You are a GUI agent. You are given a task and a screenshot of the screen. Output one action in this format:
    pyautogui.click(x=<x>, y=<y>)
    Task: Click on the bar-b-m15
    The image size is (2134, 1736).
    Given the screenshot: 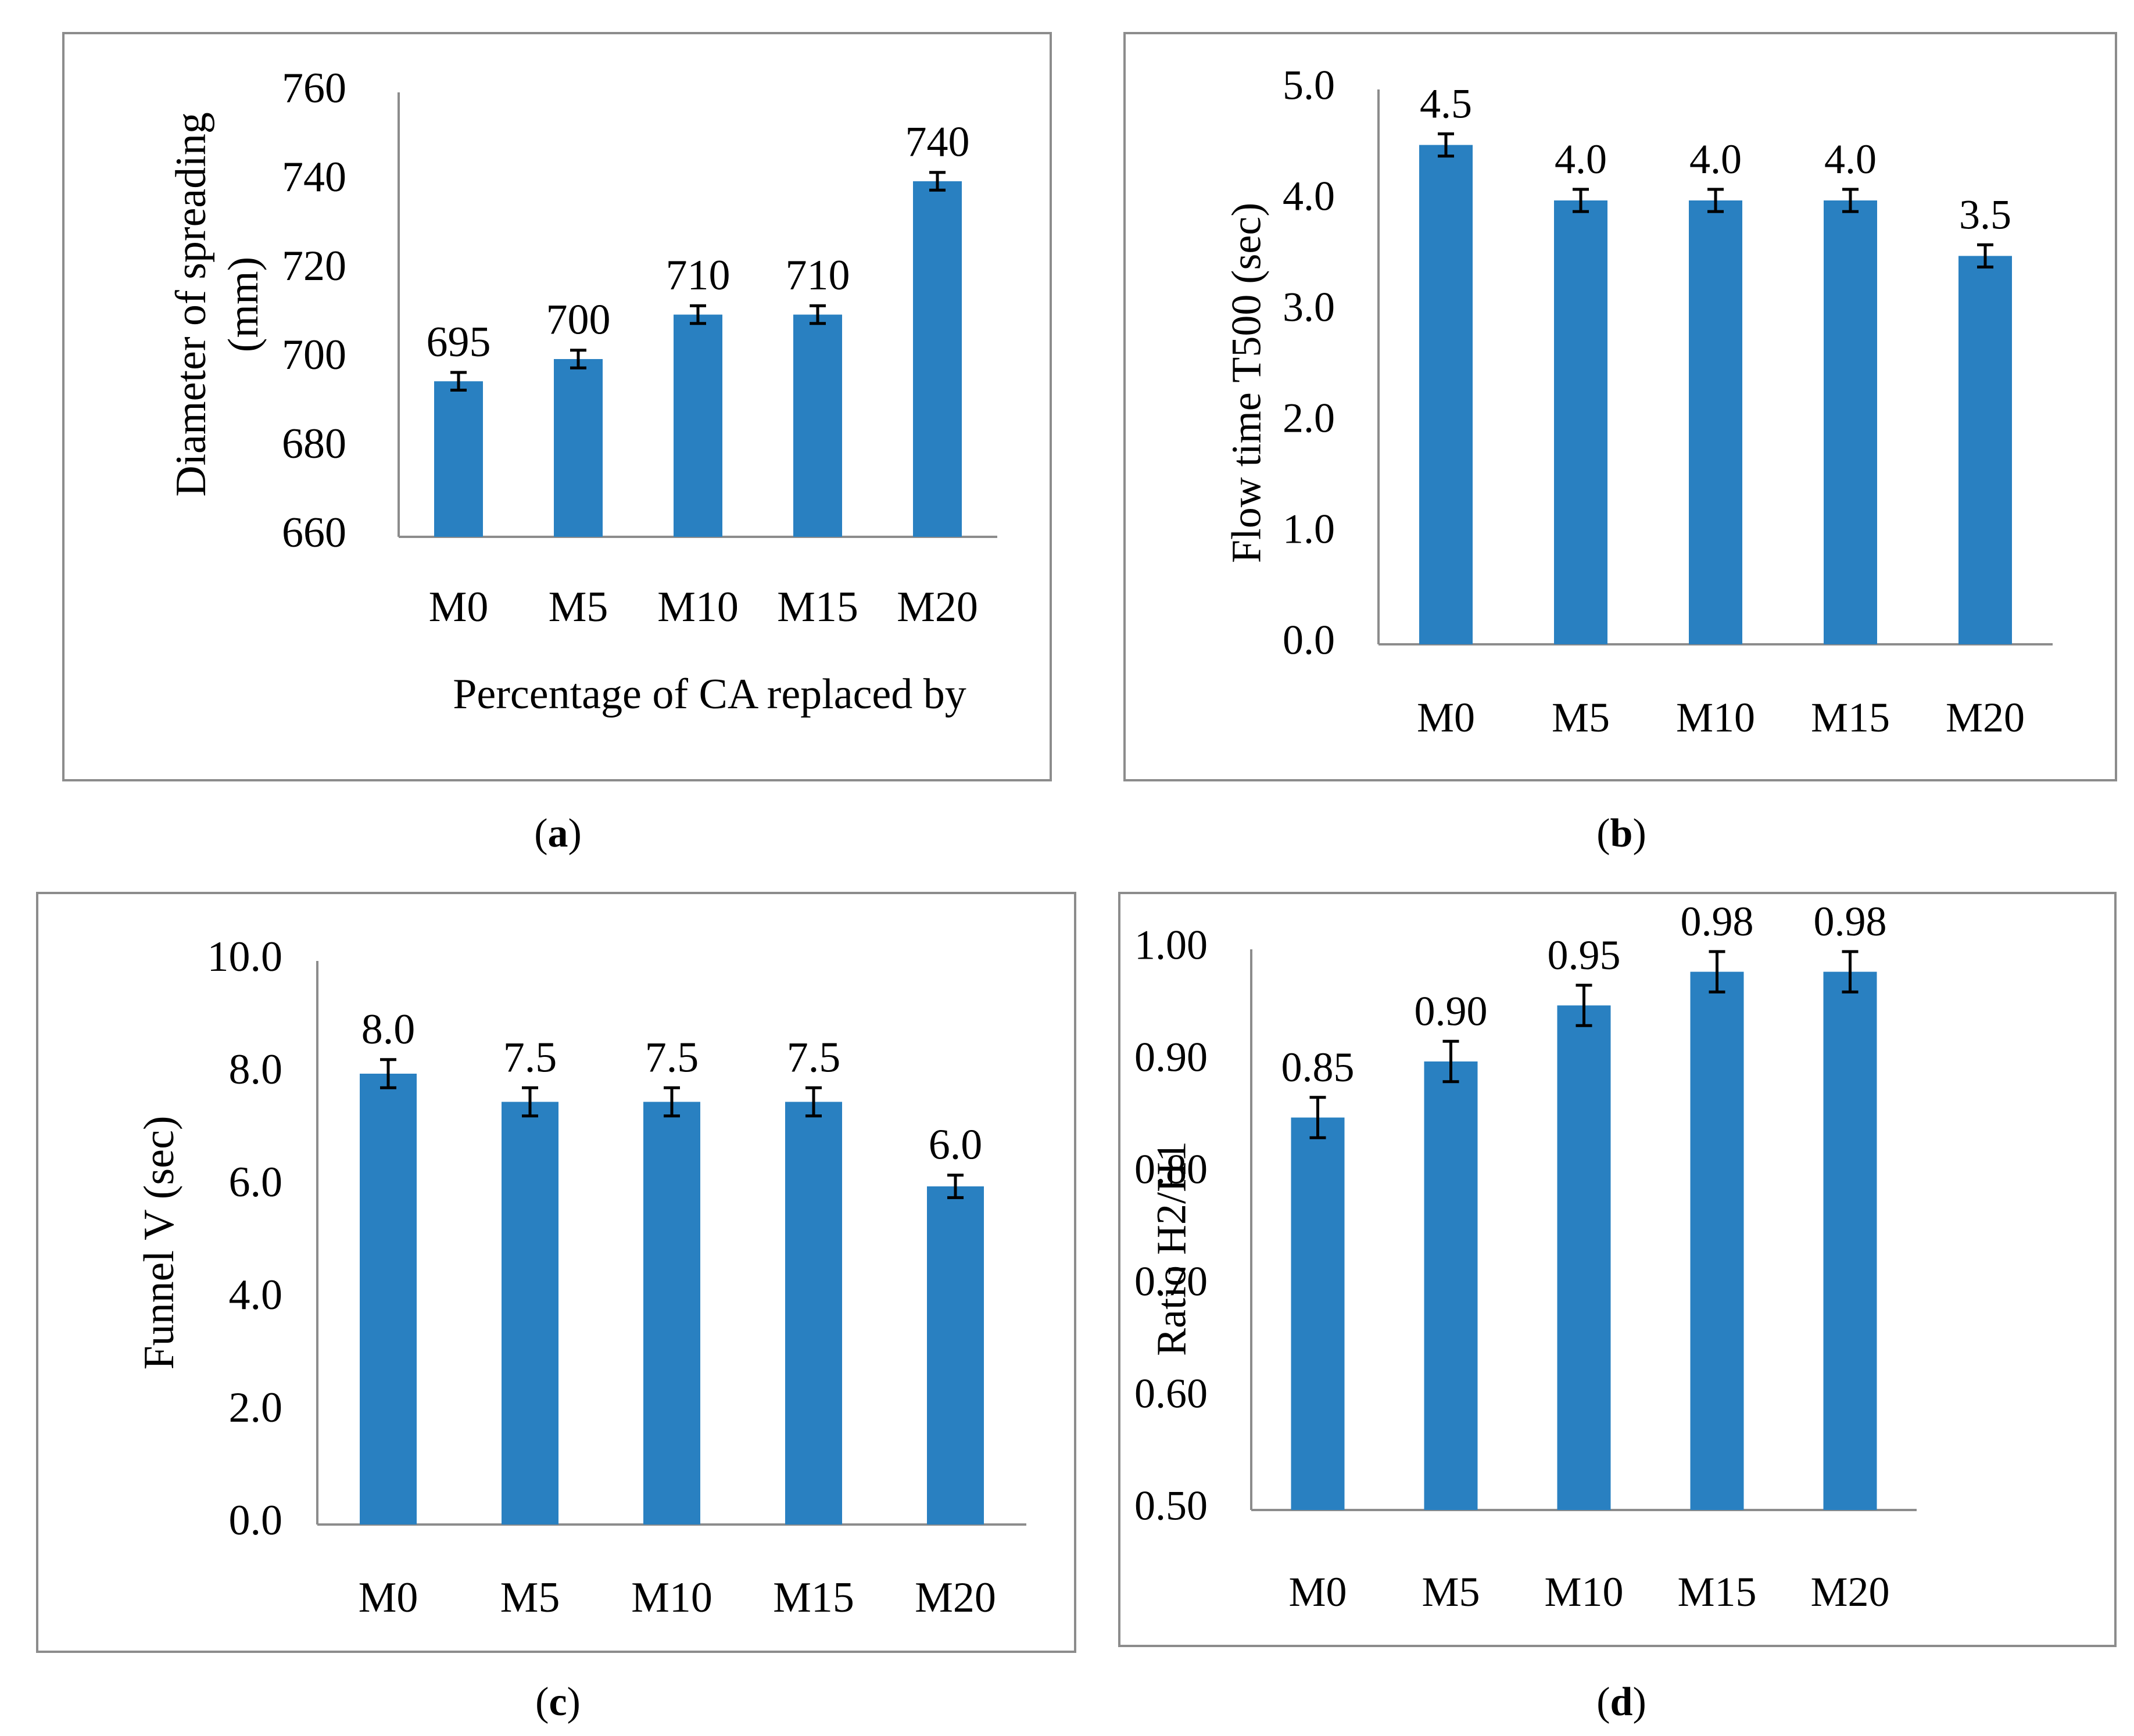 What is the action you would take?
    pyautogui.click(x=1850, y=422)
    